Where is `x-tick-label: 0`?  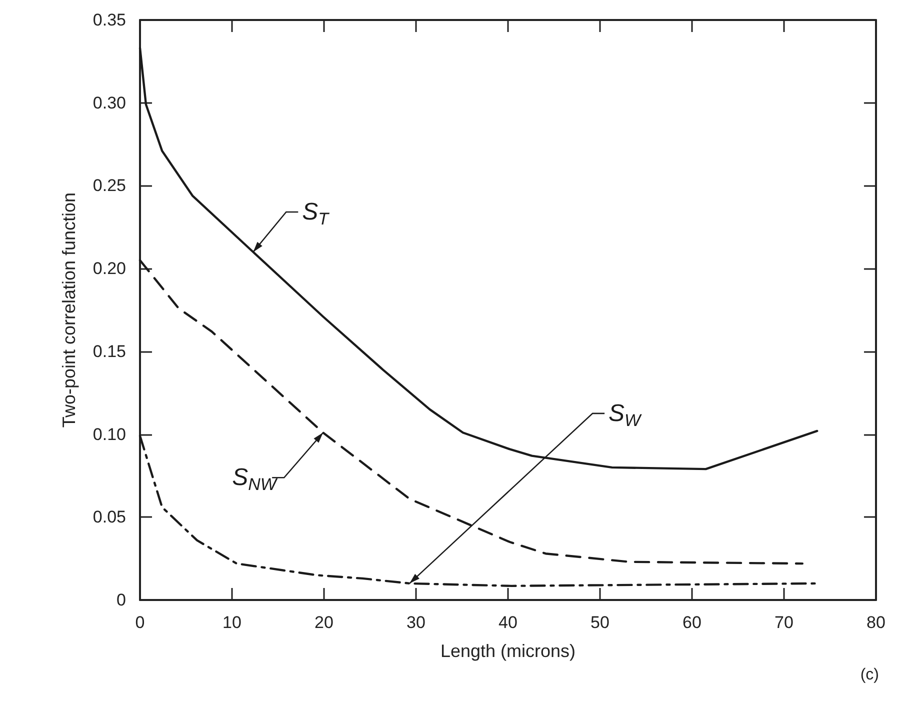
x-tick-label: 0 is located at coordinates (140, 622).